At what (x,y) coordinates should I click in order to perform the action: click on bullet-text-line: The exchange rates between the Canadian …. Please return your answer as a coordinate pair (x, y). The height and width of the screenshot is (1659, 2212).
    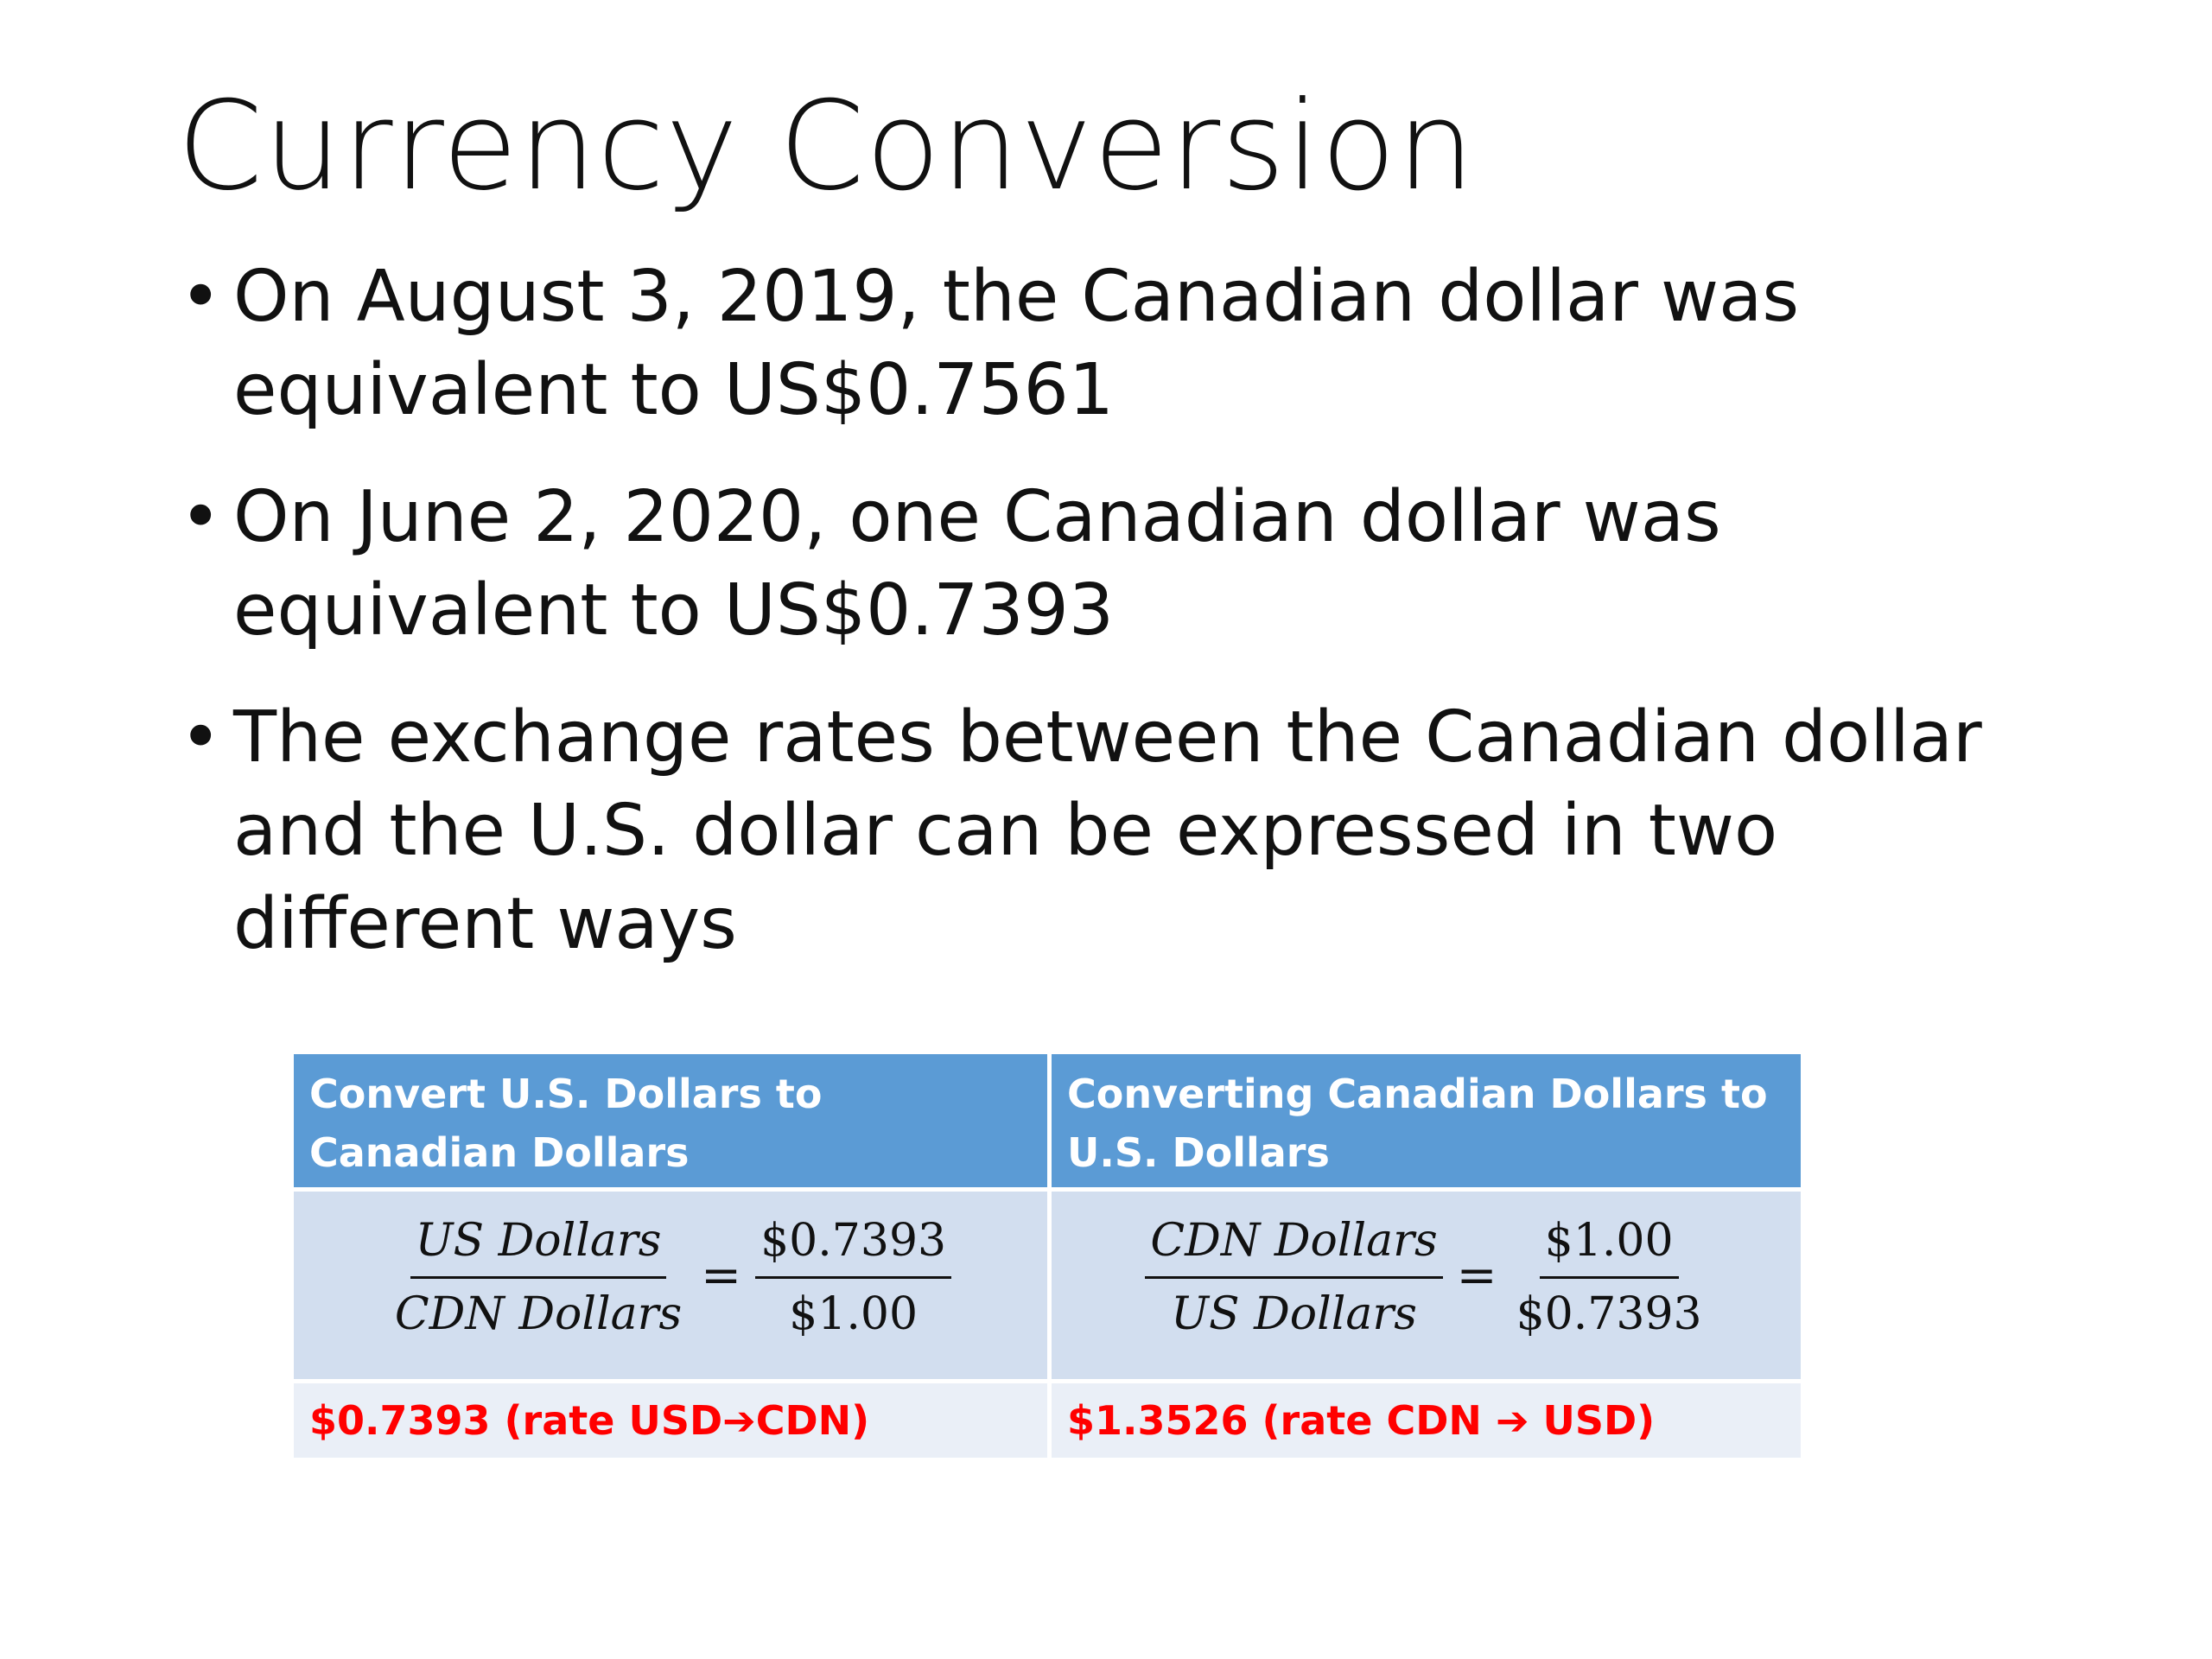
    Looking at the image, I should click on (1107, 737).